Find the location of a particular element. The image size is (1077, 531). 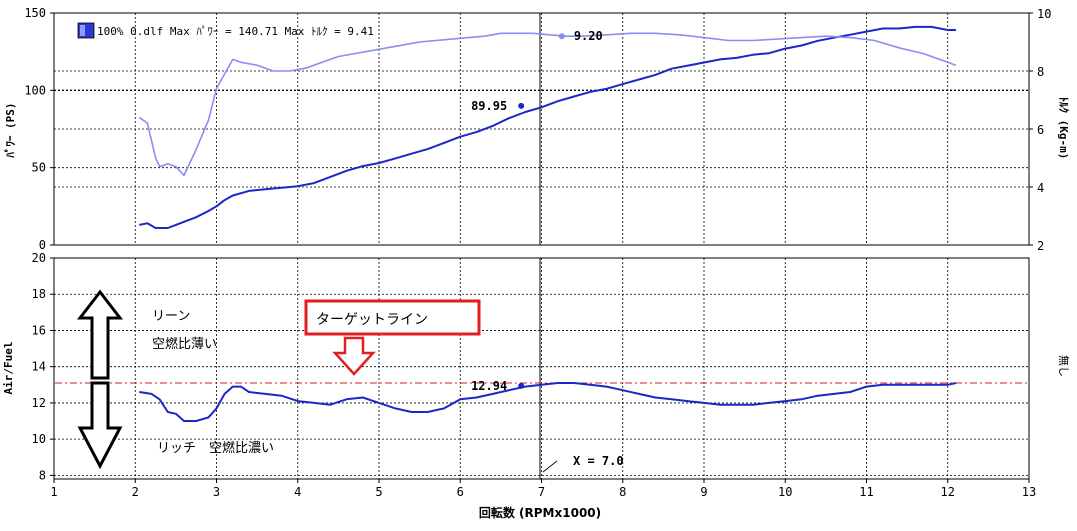

bottom-y-tick-label: 10 is located at coordinates (39, 439).